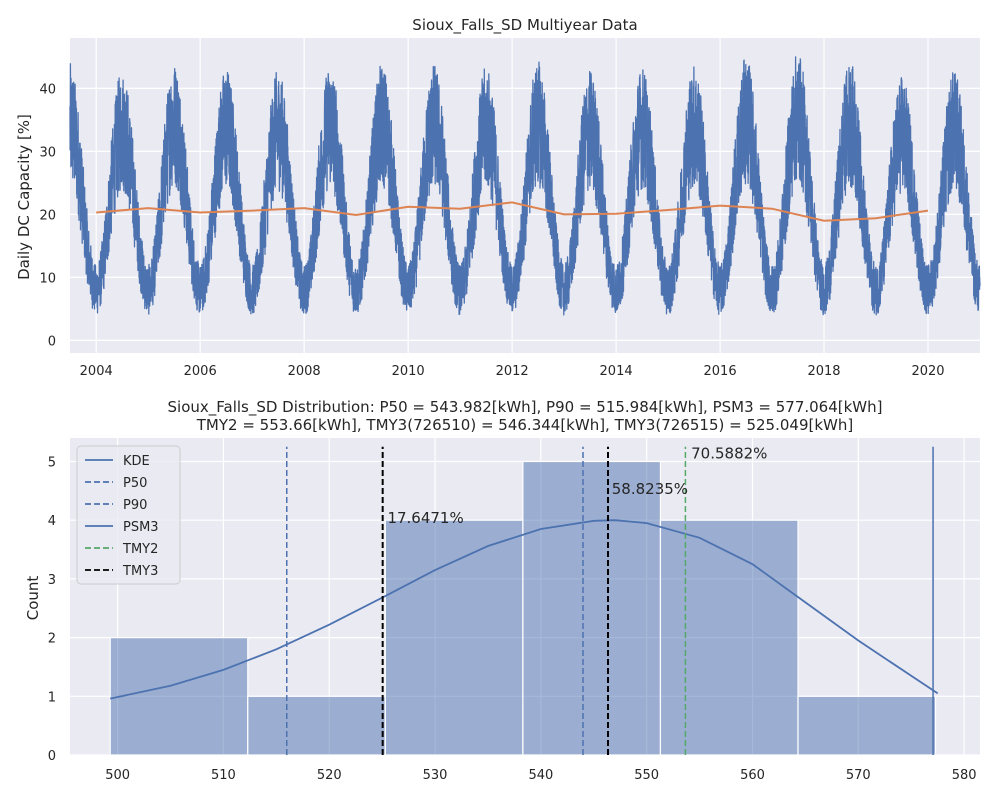 The height and width of the screenshot is (800, 1000). I want to click on legend-label: TMY2, so click(140, 549).